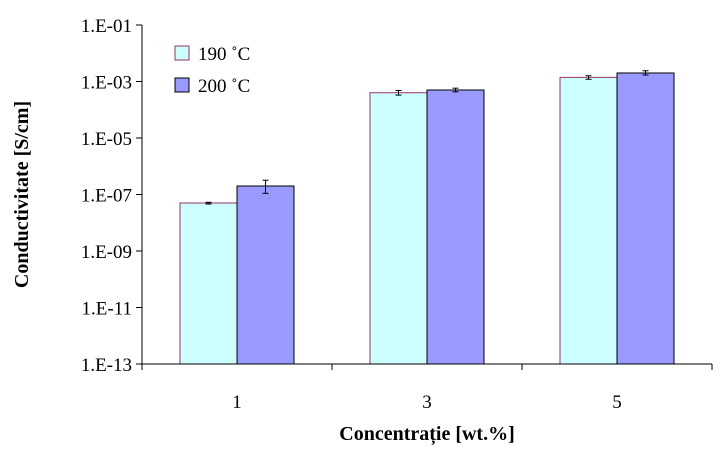 This screenshot has height=449, width=724. What do you see at coordinates (237, 402) in the screenshot?
I see `x-tick-label-1: 1` at bounding box center [237, 402].